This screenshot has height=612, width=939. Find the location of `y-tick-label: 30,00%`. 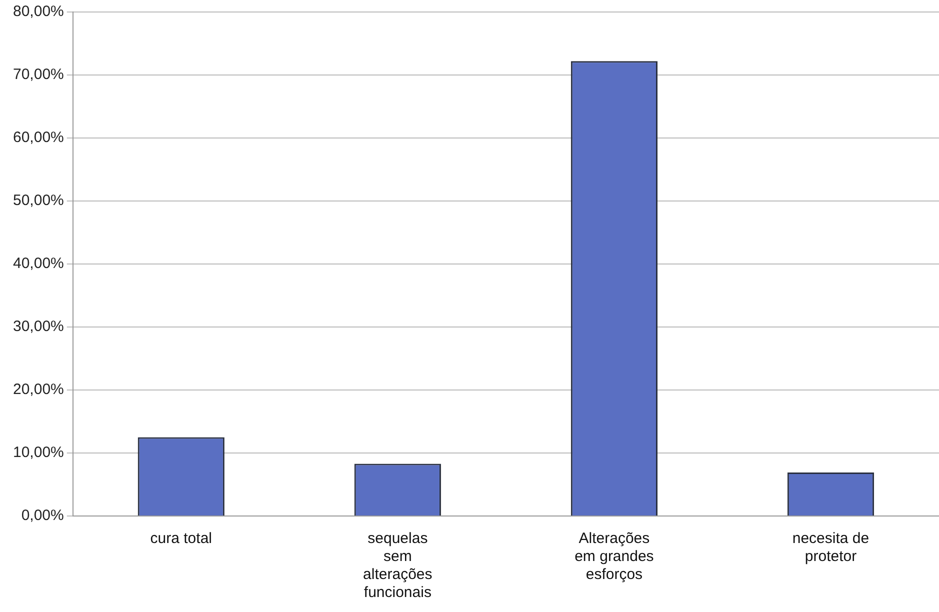

y-tick-label: 30,00% is located at coordinates (38, 327).